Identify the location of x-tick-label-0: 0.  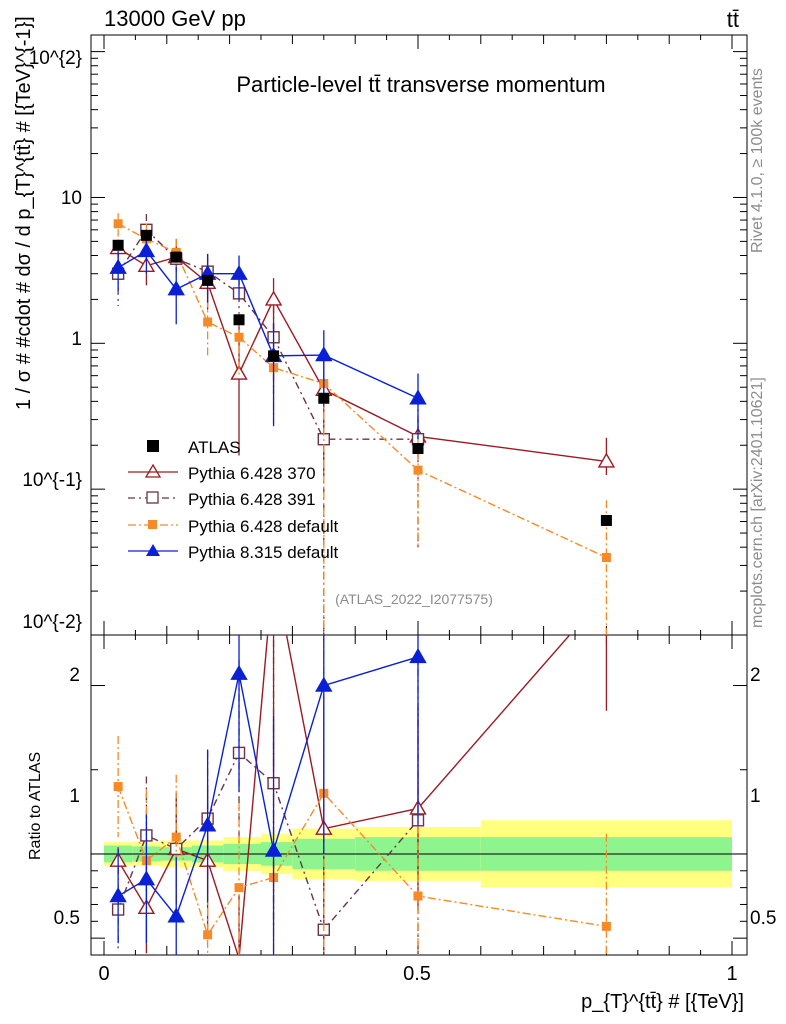
(103, 974).